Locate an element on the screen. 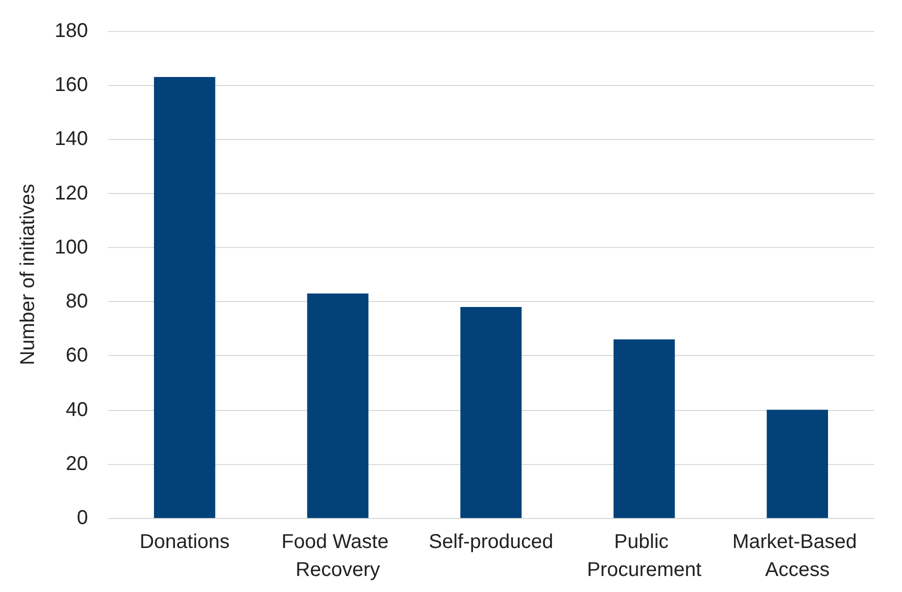 The image size is (902, 592). x-tick-label: Food Waste Recovery is located at coordinates (337, 556).